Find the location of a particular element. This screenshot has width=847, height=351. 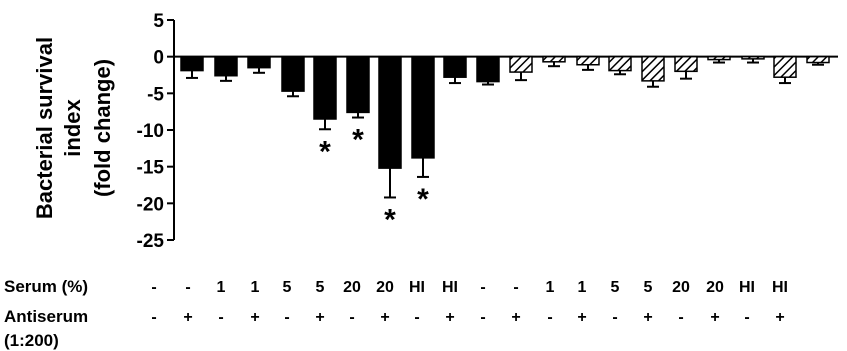

y-tick-label: -20 is located at coordinates (150, 204).